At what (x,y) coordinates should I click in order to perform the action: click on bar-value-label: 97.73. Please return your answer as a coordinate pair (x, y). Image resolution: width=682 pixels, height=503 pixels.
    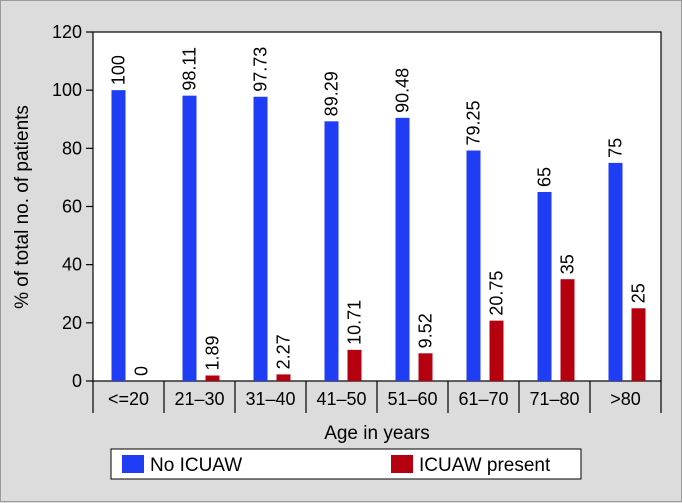
    Looking at the image, I should click on (261, 69).